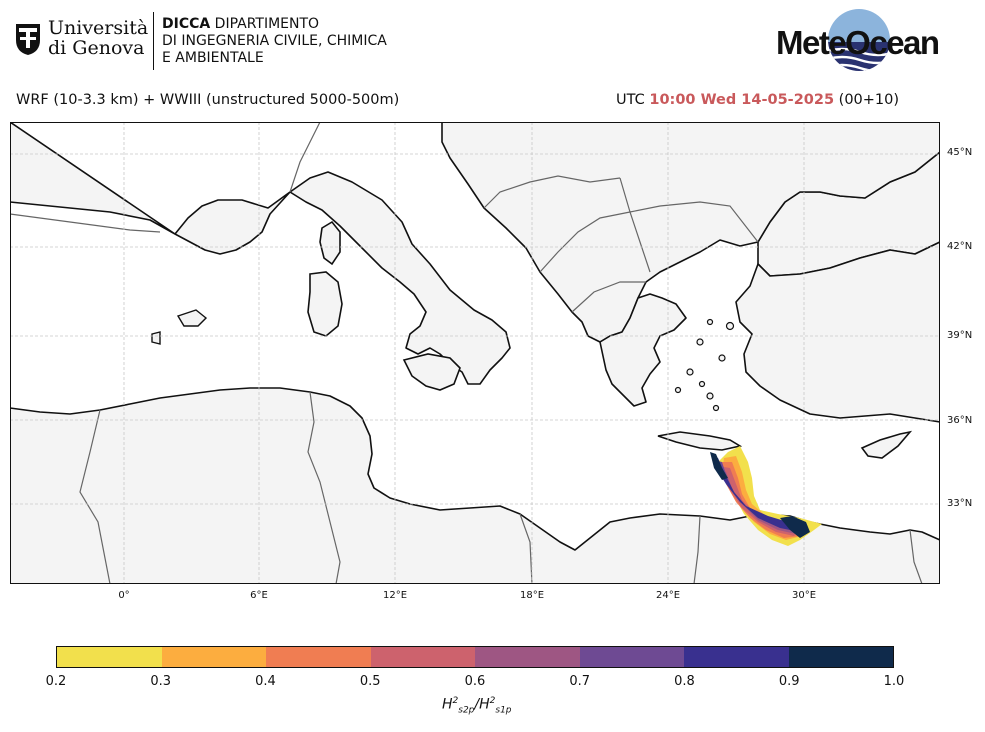  I want to click on time-prefix: UTC, so click(630, 100).